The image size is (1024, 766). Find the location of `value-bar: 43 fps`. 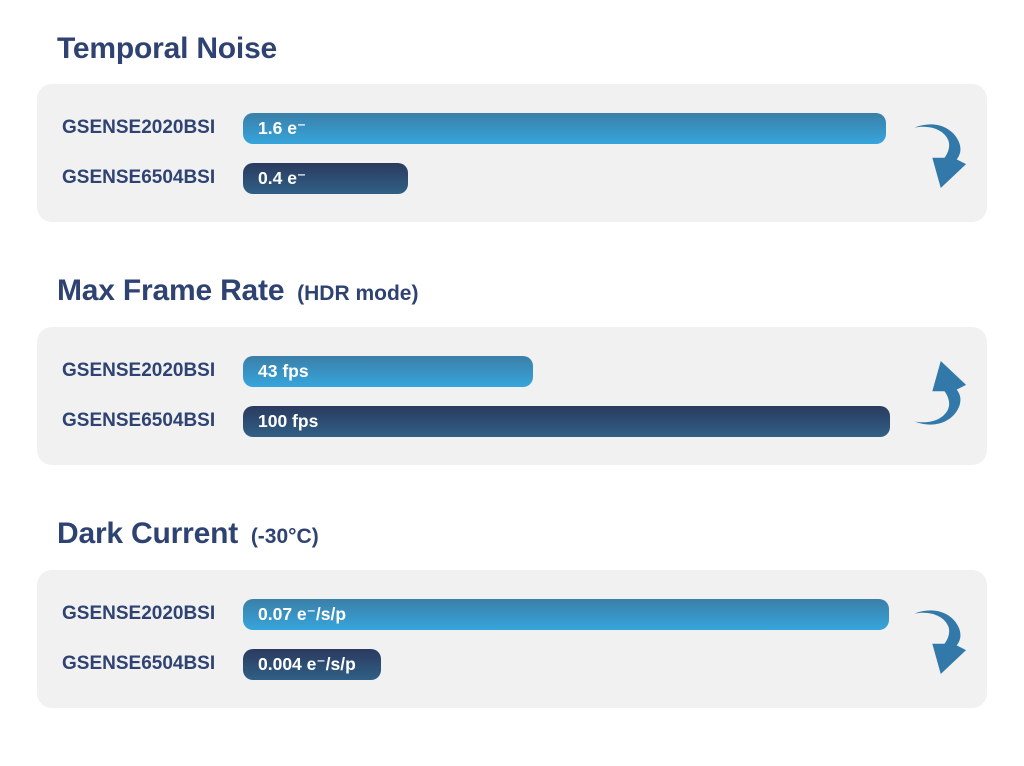

value-bar: 43 fps is located at coordinates (388, 371).